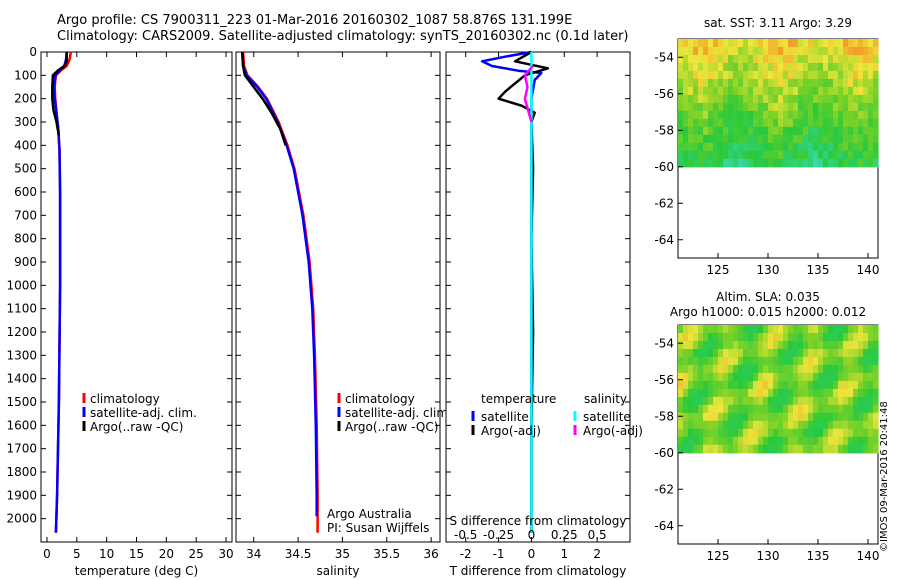 The image size is (900, 580). Describe the element at coordinates (868, 556) in the screenshot. I see `map-x-tick-label: 140` at that location.